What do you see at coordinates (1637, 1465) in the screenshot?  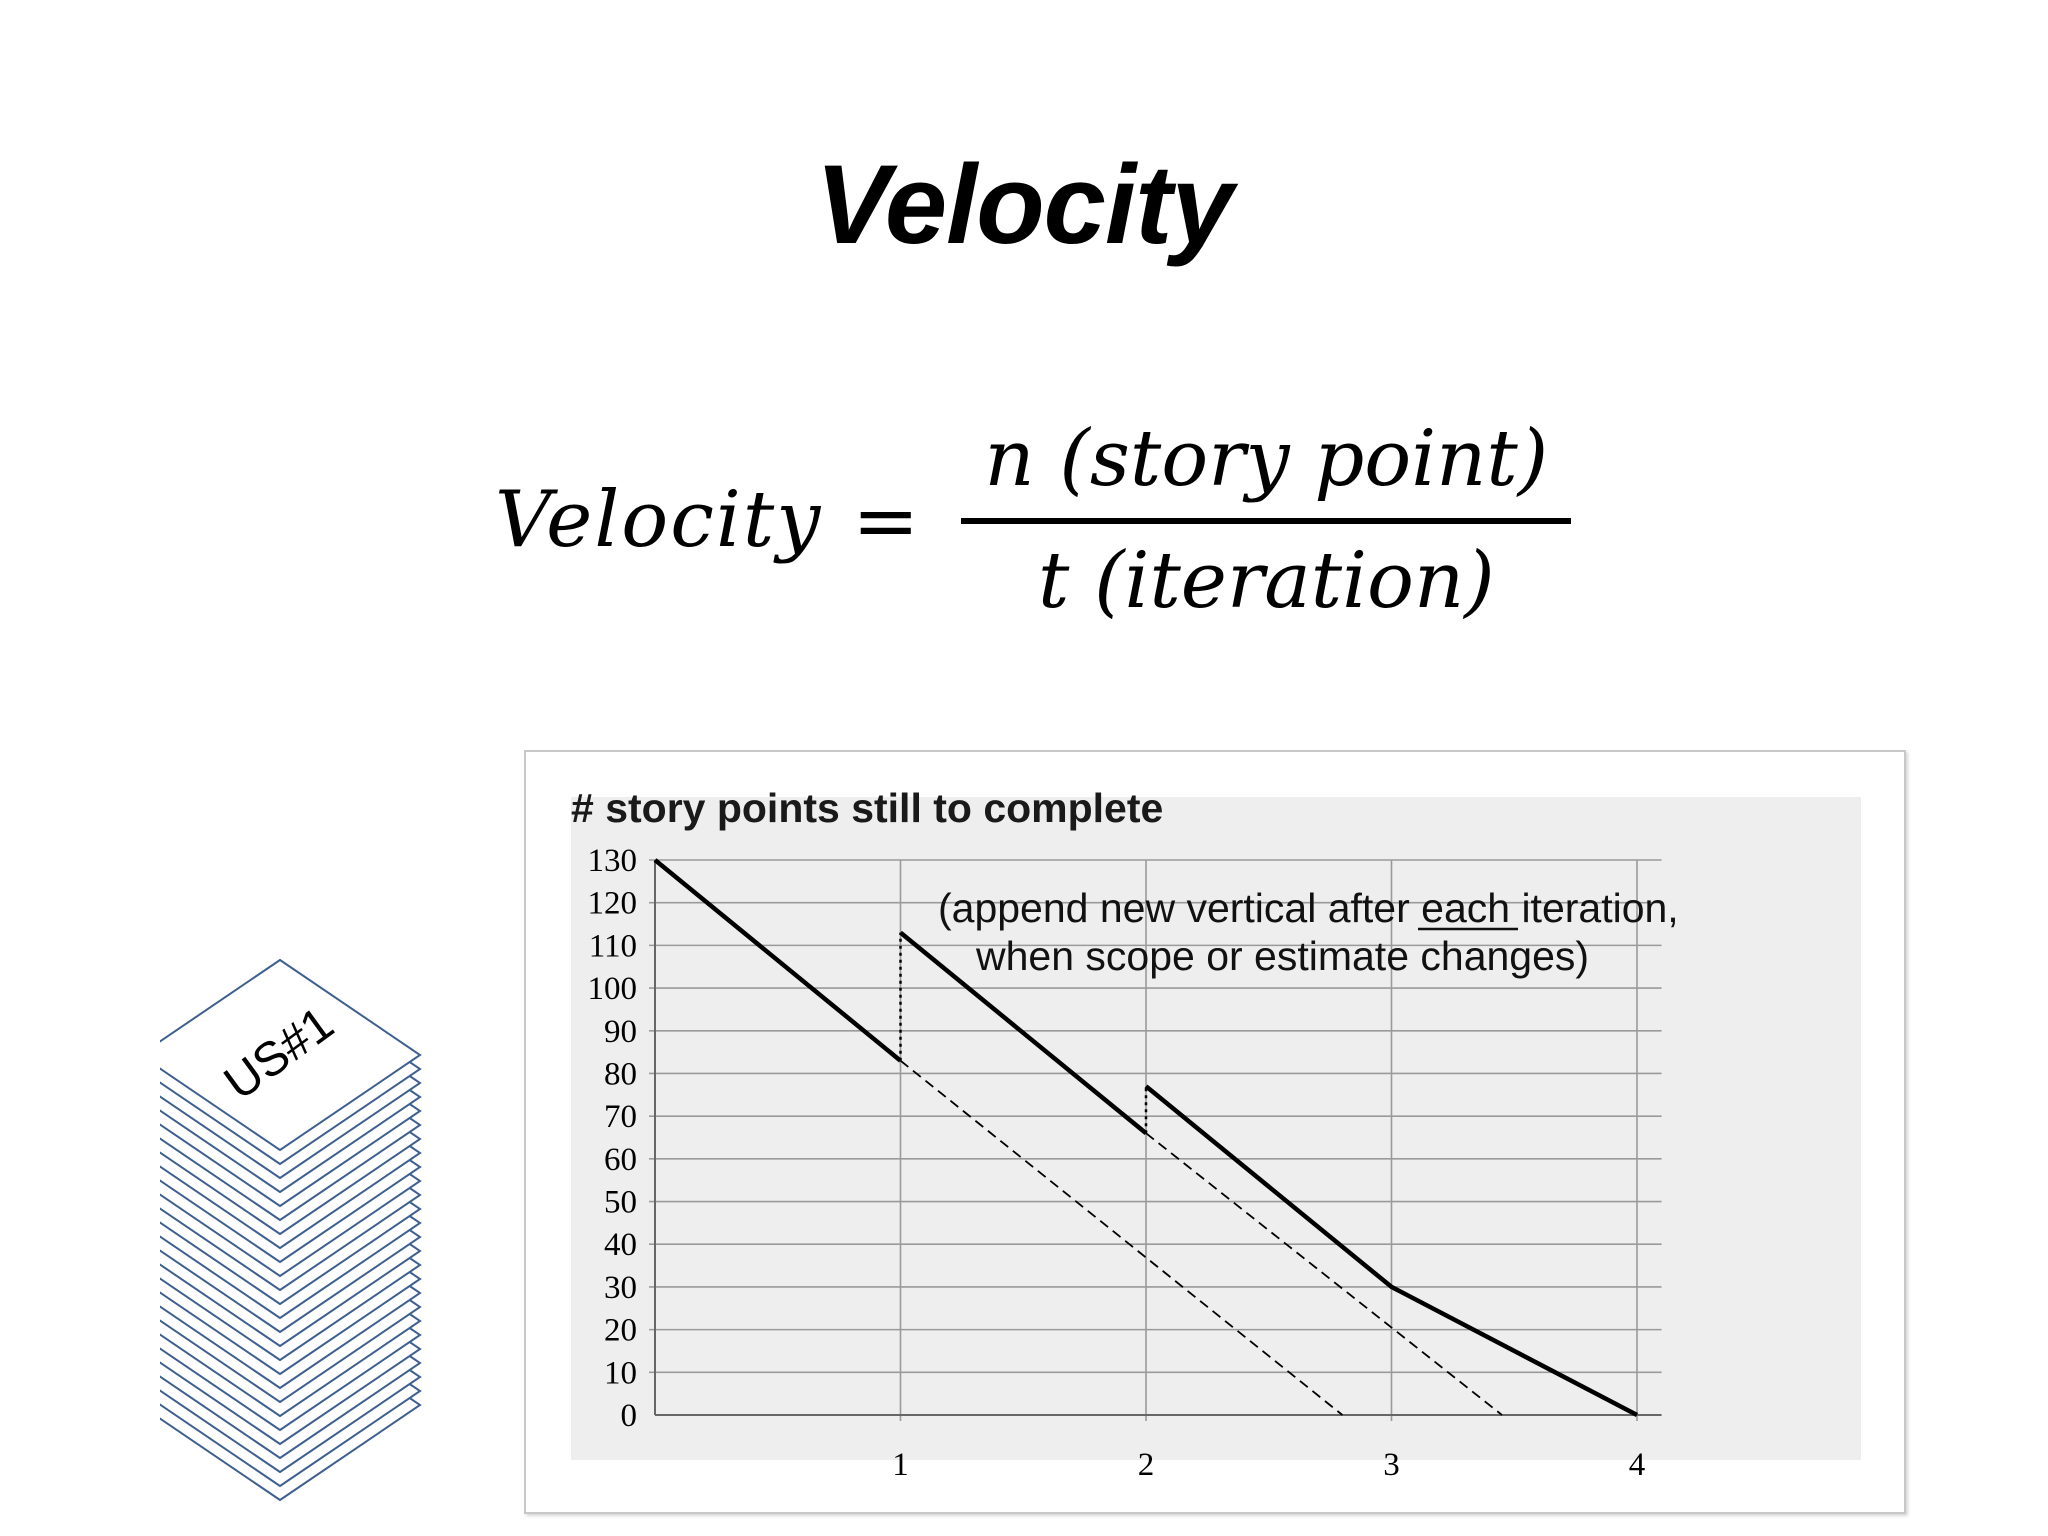 I see `x-tick-label: 4` at bounding box center [1637, 1465].